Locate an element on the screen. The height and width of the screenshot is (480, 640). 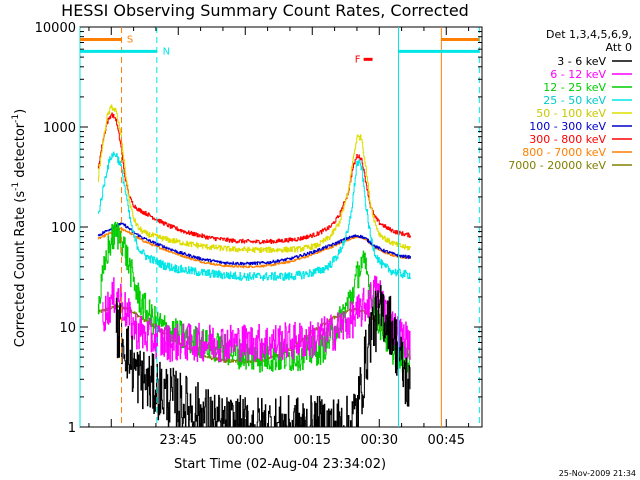
legend-entry-label: 7000 - 20000 keV is located at coordinates (557, 165).